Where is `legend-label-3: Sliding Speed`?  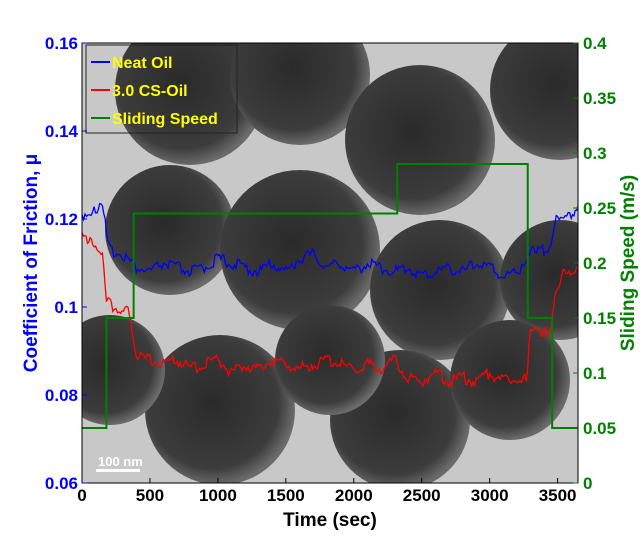
legend-label-3: Sliding Speed is located at coordinates (165, 119).